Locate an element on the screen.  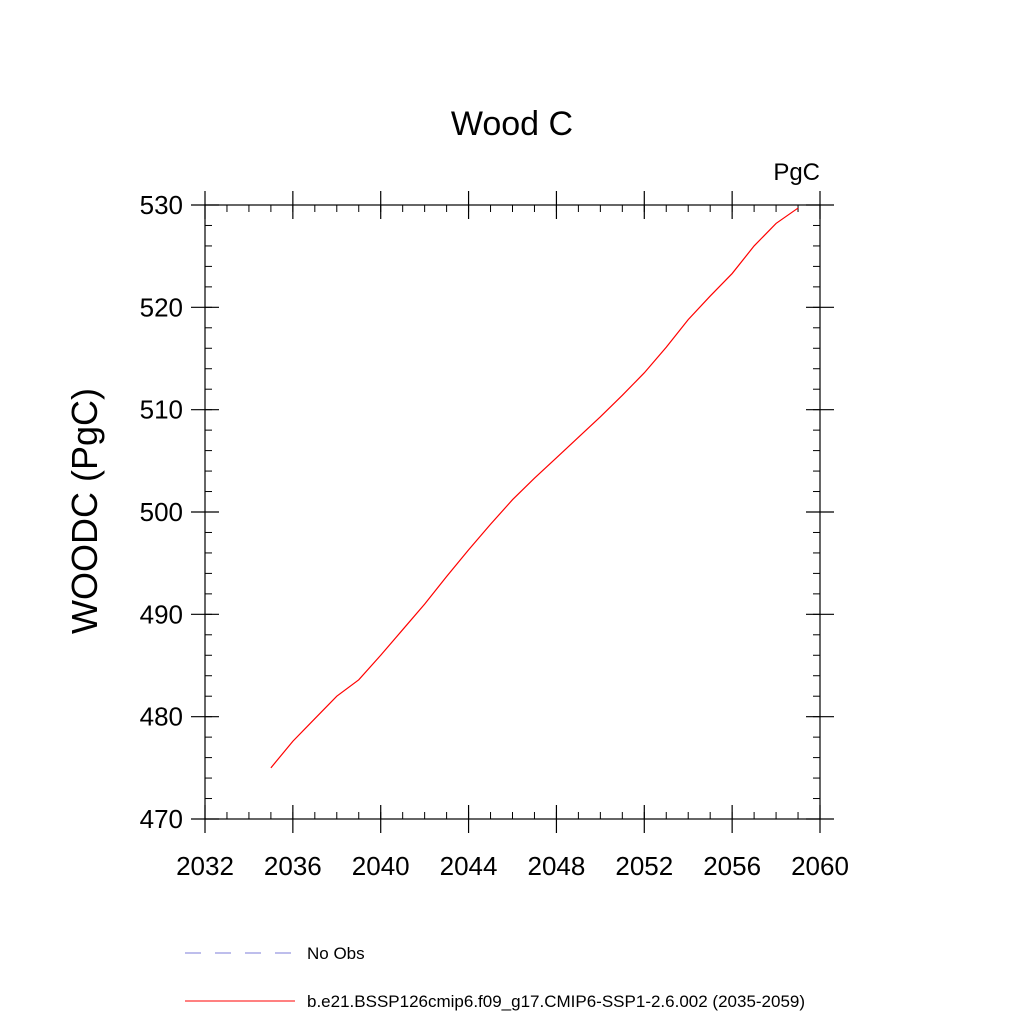
x-tick-label: 2052 is located at coordinates (644, 866).